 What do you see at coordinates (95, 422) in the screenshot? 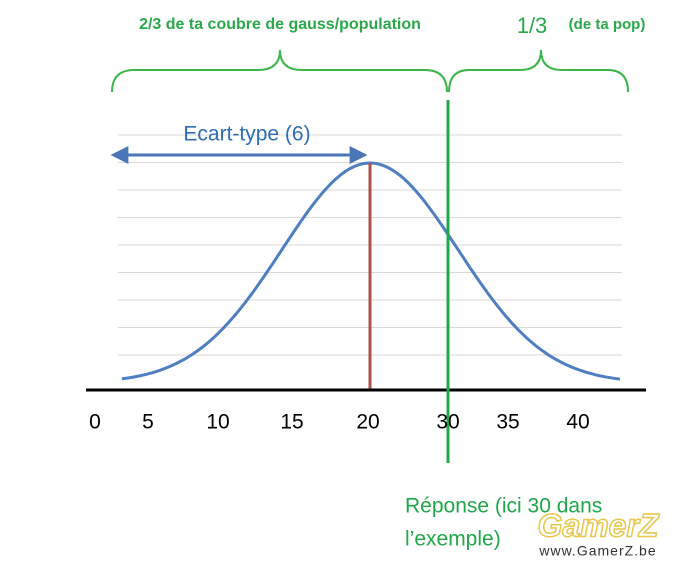
I see `axis-label: 0` at bounding box center [95, 422].